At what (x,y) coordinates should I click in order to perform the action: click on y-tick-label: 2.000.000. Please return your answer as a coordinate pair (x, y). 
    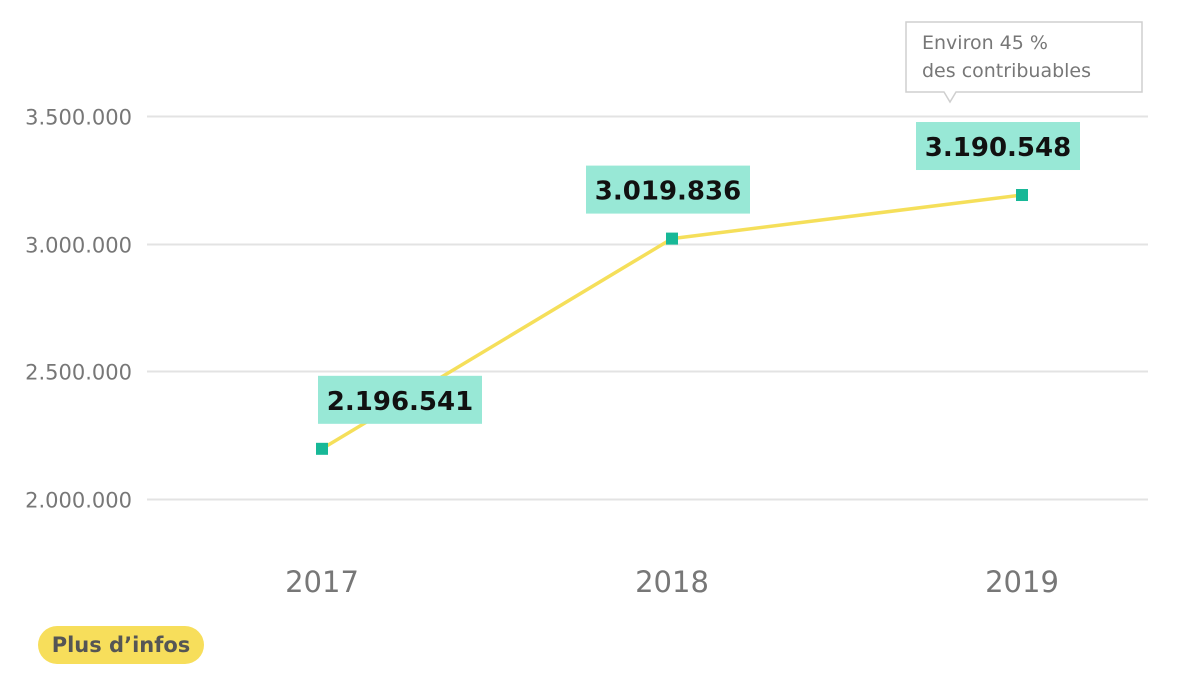
    Looking at the image, I should click on (78, 501).